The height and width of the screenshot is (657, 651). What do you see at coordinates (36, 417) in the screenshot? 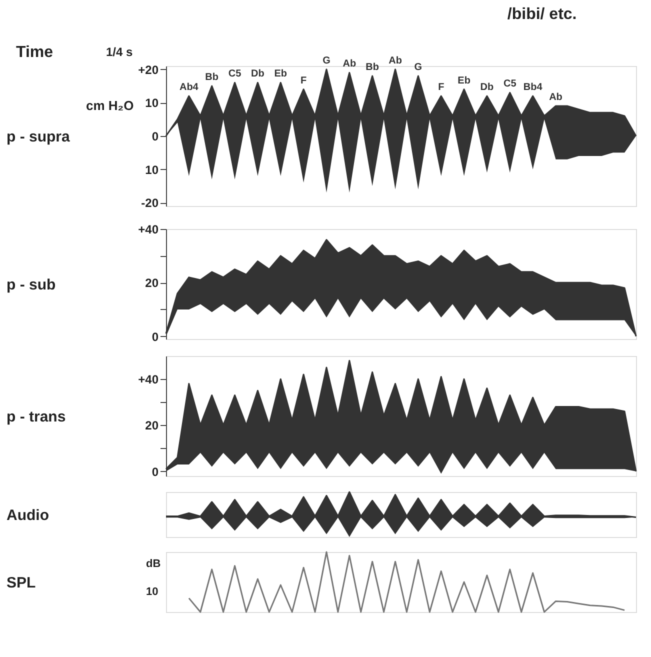
I see `y-axis-title: p - trans` at bounding box center [36, 417].